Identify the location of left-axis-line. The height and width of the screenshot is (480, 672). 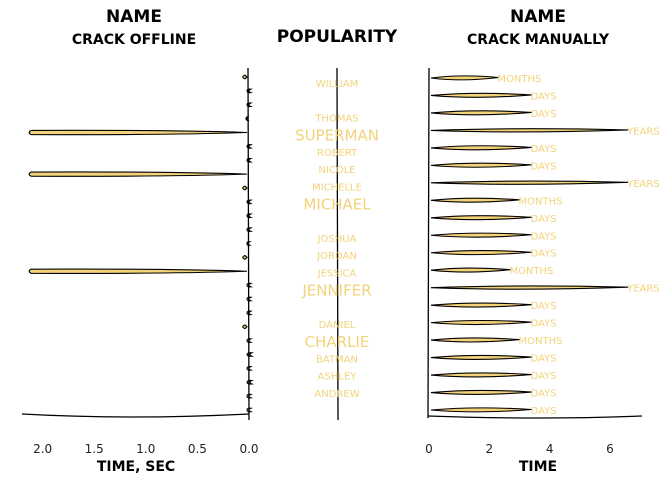
(248, 244).